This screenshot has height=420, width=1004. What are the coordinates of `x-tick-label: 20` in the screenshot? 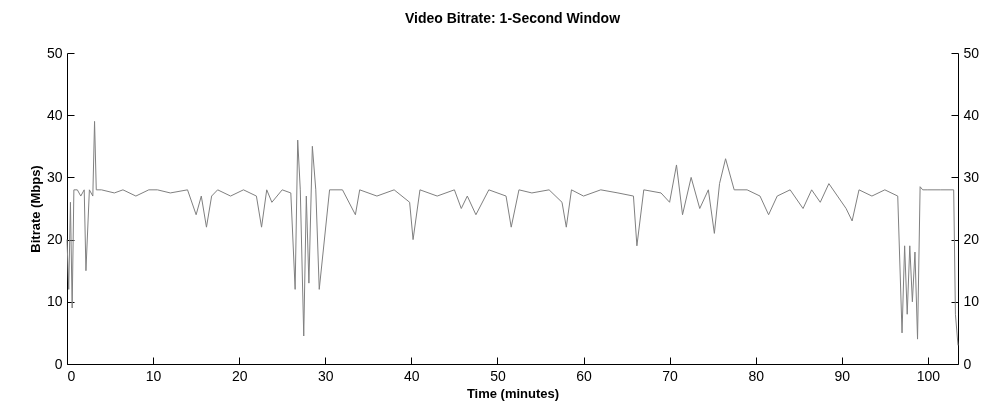 It's located at (239, 375).